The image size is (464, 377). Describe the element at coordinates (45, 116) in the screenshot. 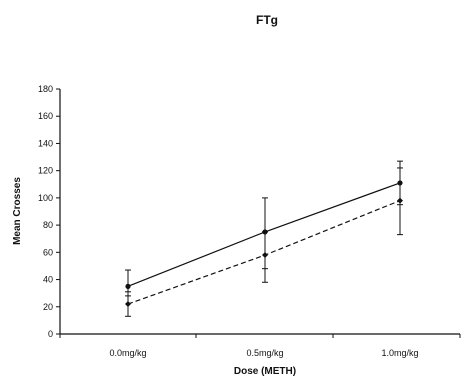

I see `y-tick-label: 160` at that location.